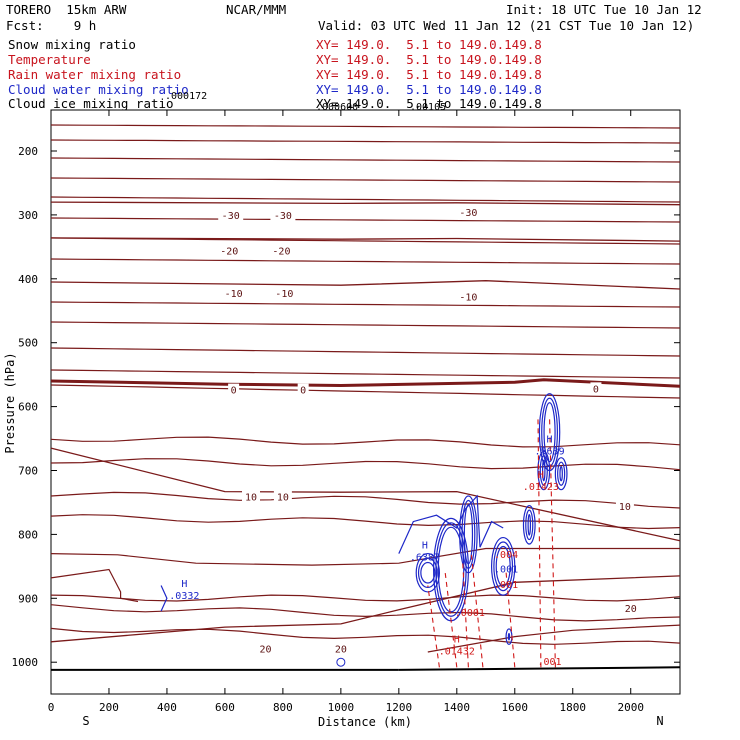 The height and width of the screenshot is (740, 740). What do you see at coordinates (365, 556) in the screenshot?
I see `low-level-contour` at bounding box center [365, 556].